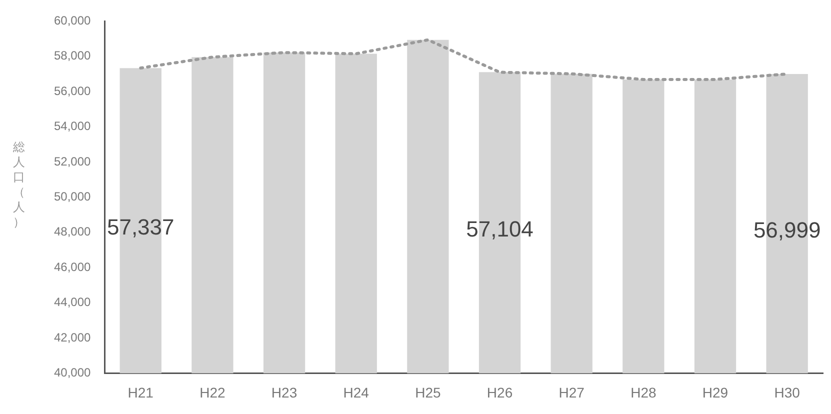 The image size is (831, 414). Describe the element at coordinates (141, 392) in the screenshot. I see `x-tick-label: H21` at that location.